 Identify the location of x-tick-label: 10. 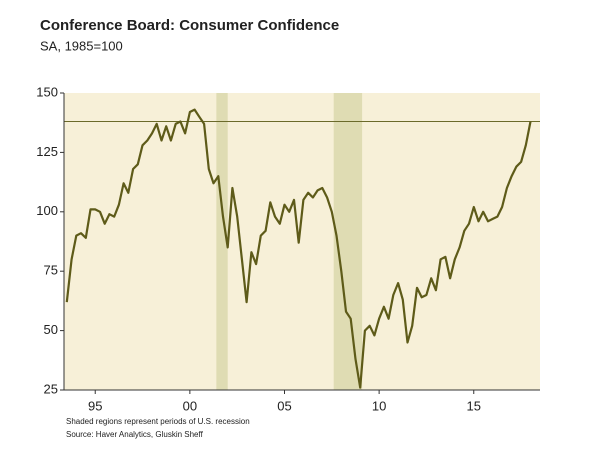
(379, 405).